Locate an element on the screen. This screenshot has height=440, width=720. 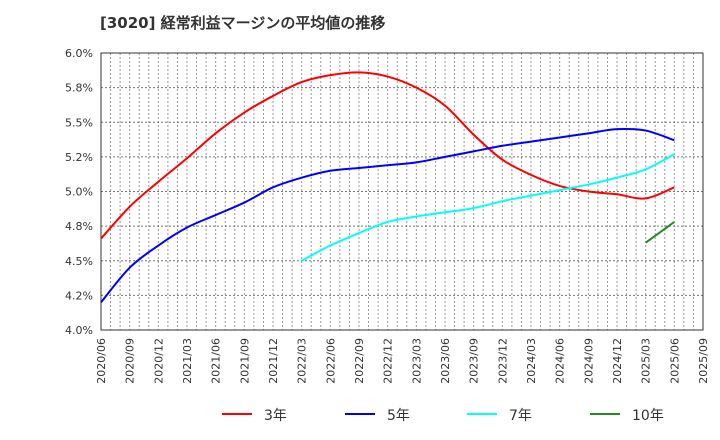
x-tick-label: 2024/06 is located at coordinates (560, 361).